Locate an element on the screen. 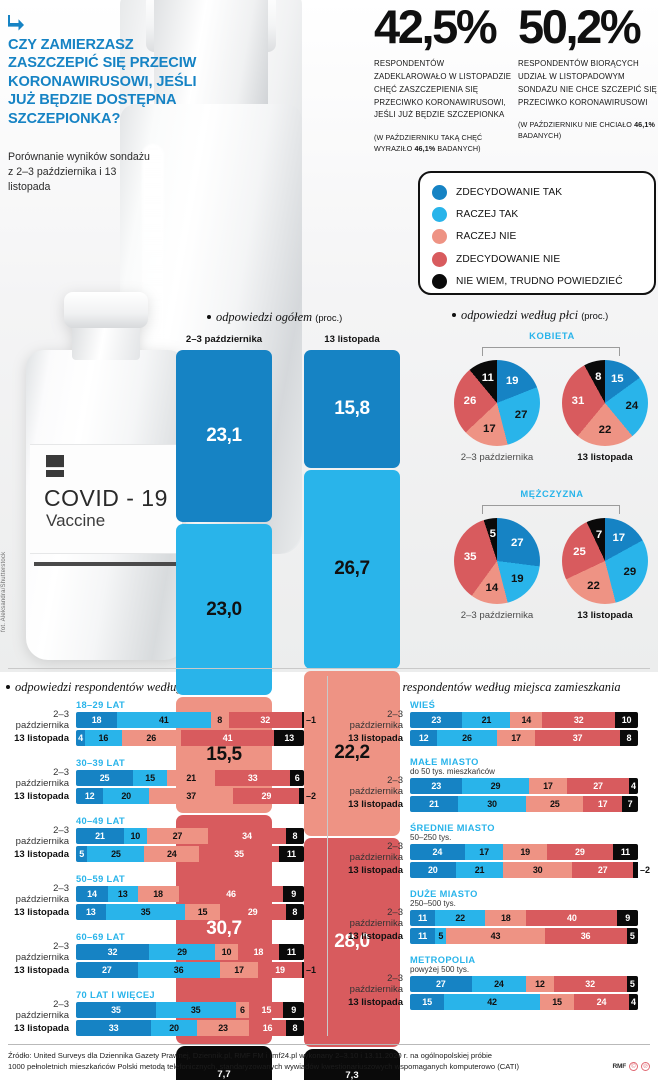 This screenshot has height=1080, width=658. arrow-down-right-icon is located at coordinates (16, 25).